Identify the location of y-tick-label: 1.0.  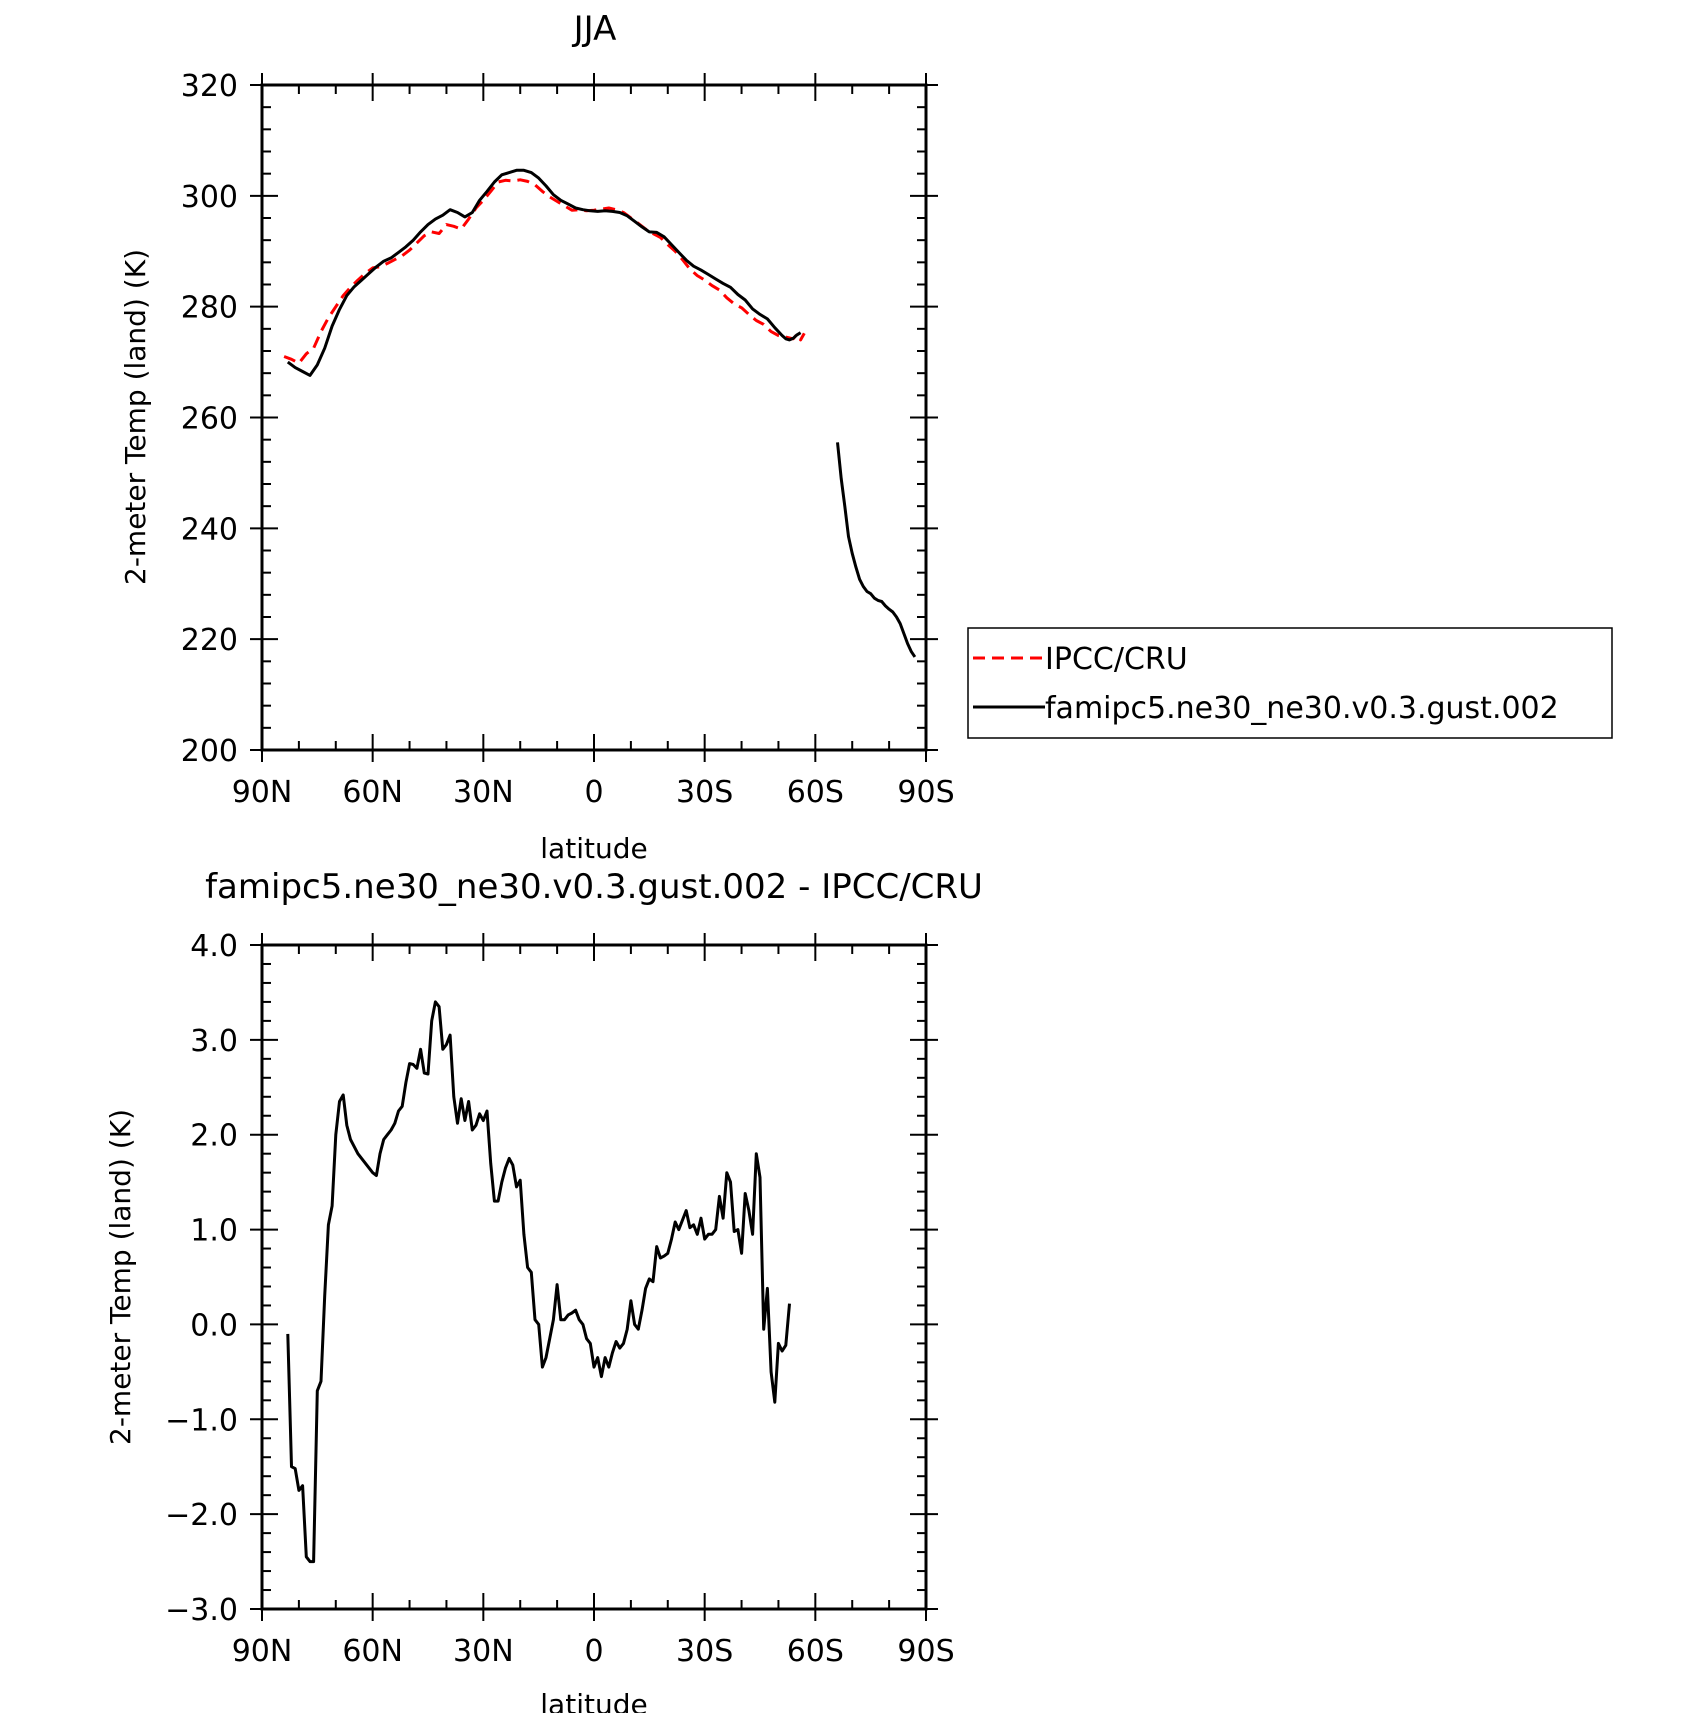
(214, 1231).